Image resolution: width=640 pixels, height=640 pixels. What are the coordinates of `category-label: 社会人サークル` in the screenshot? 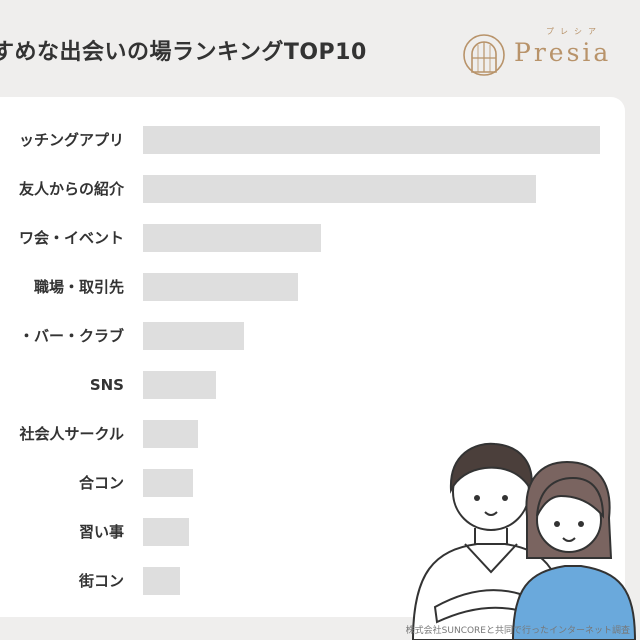 It's located at (71, 434).